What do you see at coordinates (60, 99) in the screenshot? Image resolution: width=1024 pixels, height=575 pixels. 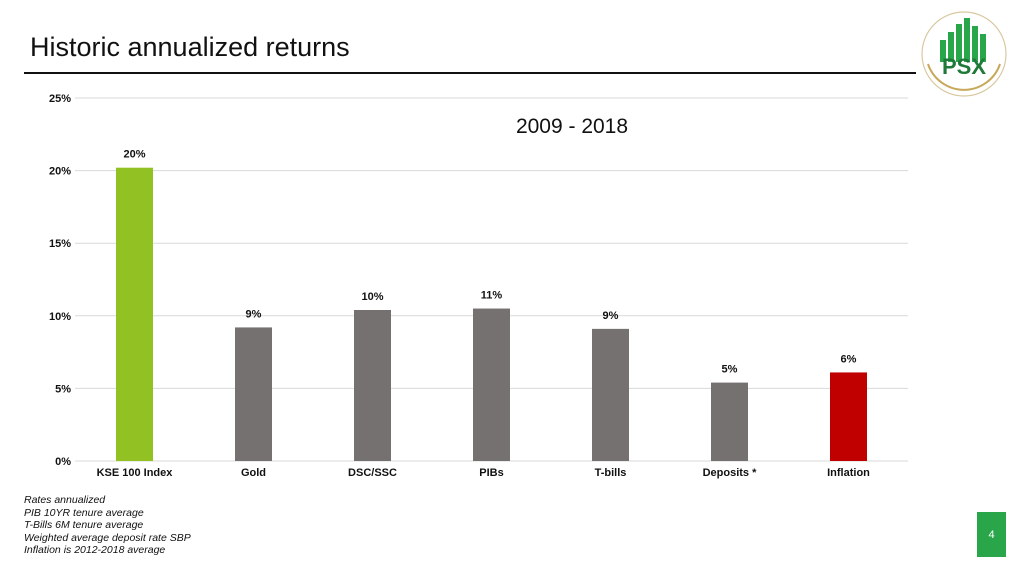 I see `y-tick-label: 25%` at bounding box center [60, 99].